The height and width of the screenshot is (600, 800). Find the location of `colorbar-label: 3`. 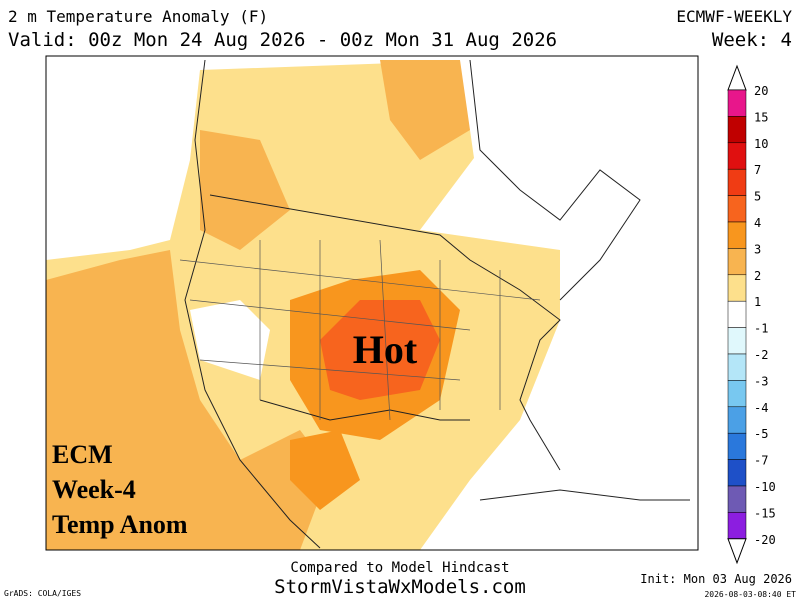

colorbar-label: 3 is located at coordinates (757, 249).